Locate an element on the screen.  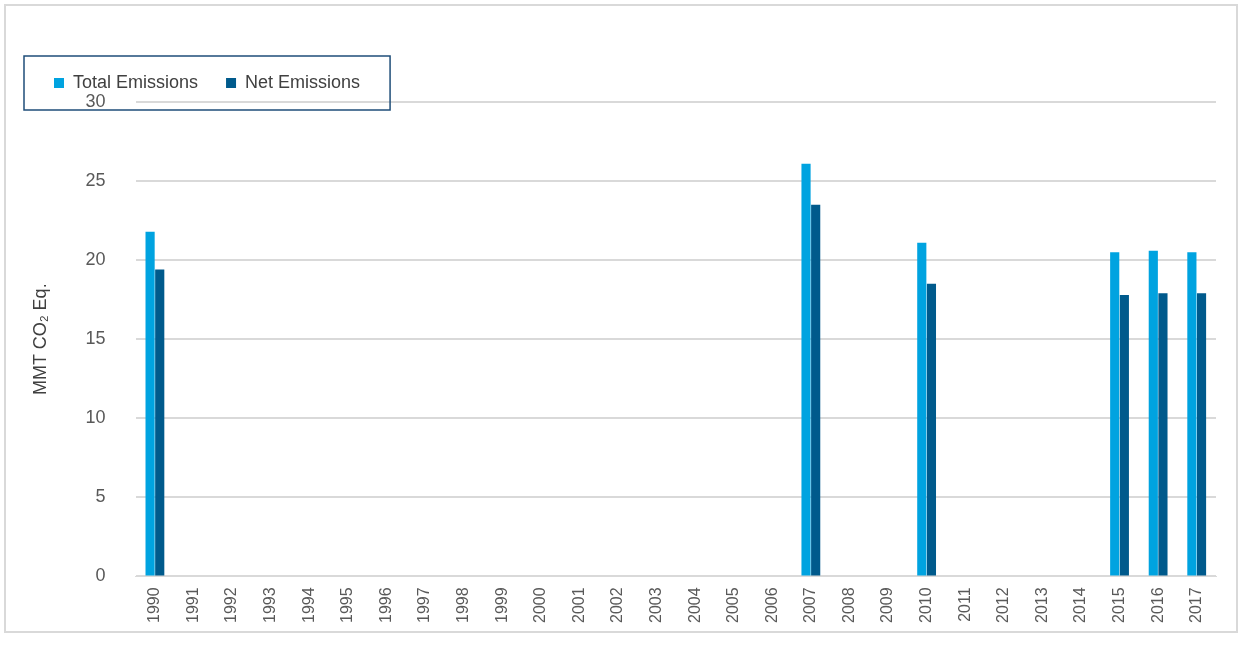
x-tick-label: 1992 is located at coordinates (231, 605).